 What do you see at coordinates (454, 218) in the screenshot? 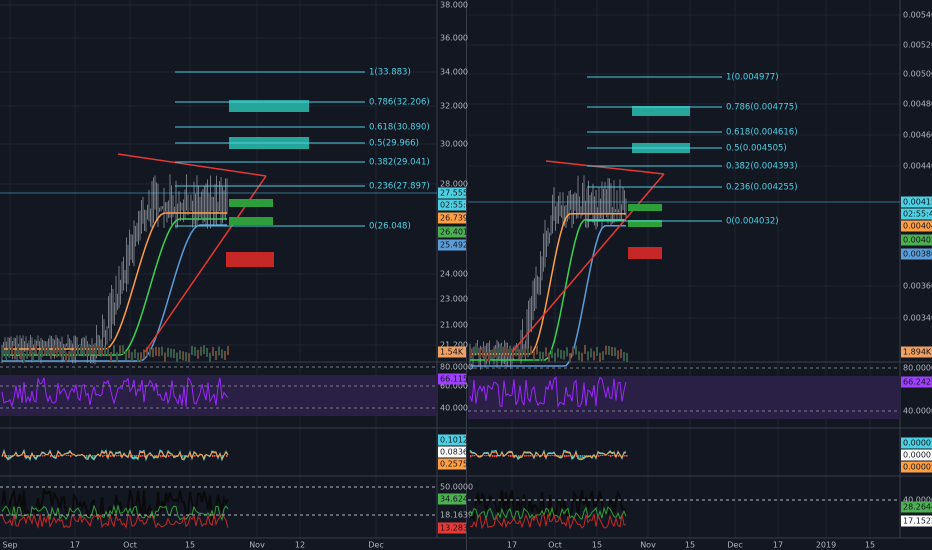
I see `price-badge-label: 26.739` at bounding box center [454, 218].